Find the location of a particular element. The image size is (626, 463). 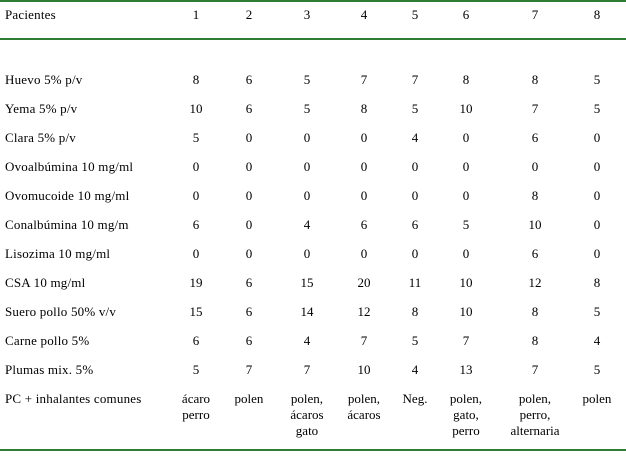

row-label: Yema 5% p/v is located at coordinates (41, 108).